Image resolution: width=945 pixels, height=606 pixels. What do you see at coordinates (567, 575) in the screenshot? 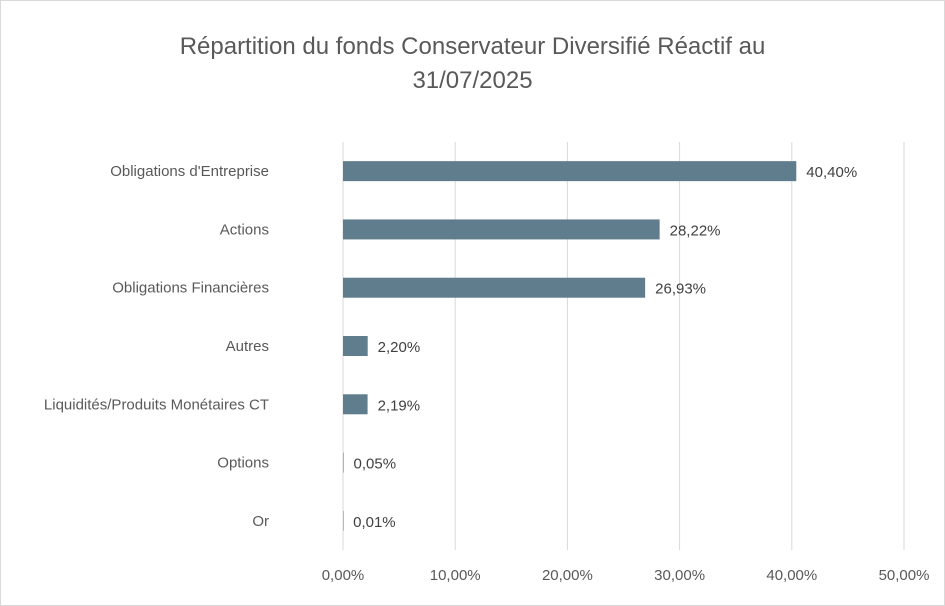
I see `x-tick-label: 20,00%` at bounding box center [567, 575].